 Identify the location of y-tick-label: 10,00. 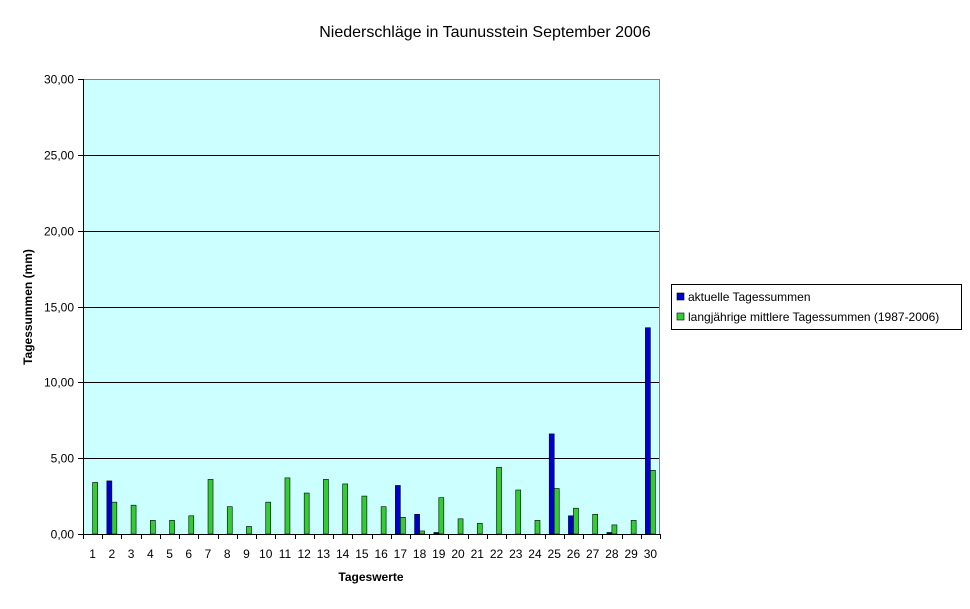
(59, 383).